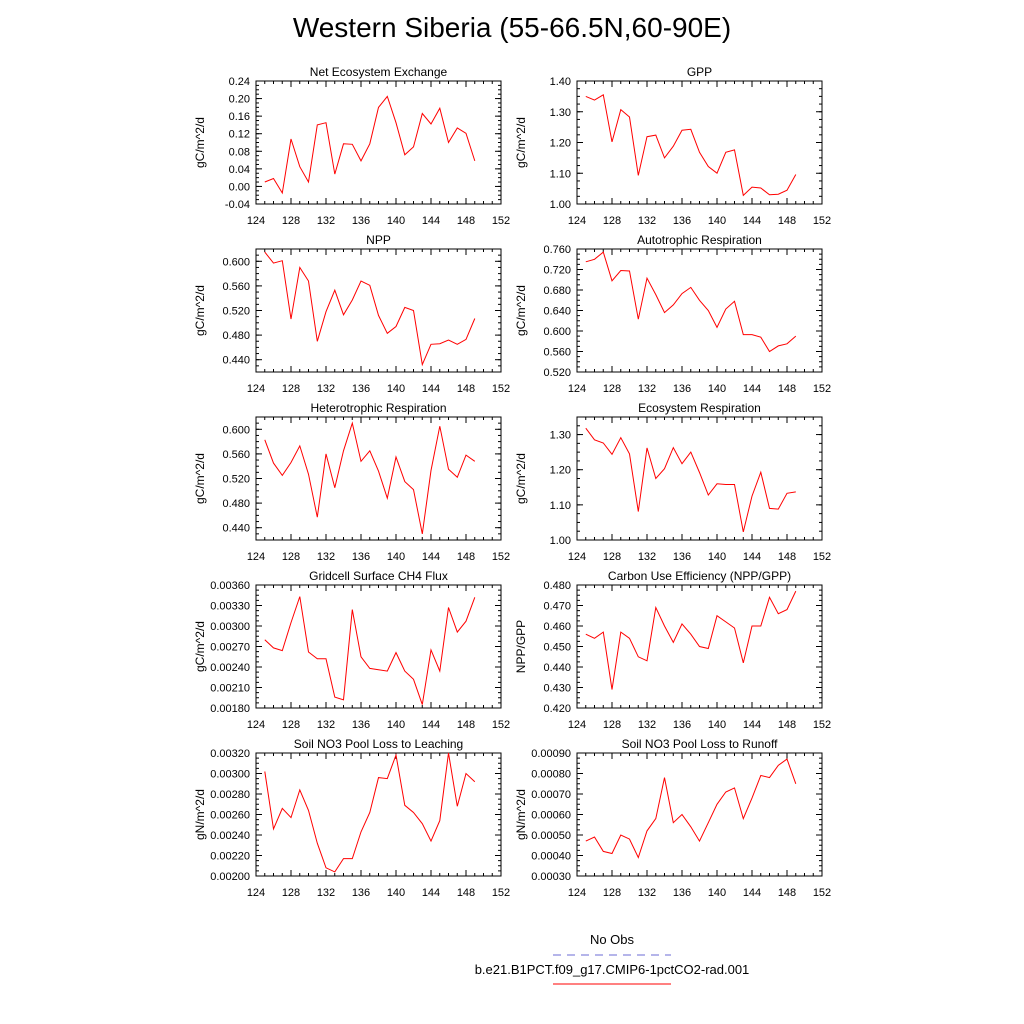 This screenshot has width=1024, height=1024. Describe the element at coordinates (230, 775) in the screenshot. I see `y-tick-label: 0.00300` at that location.